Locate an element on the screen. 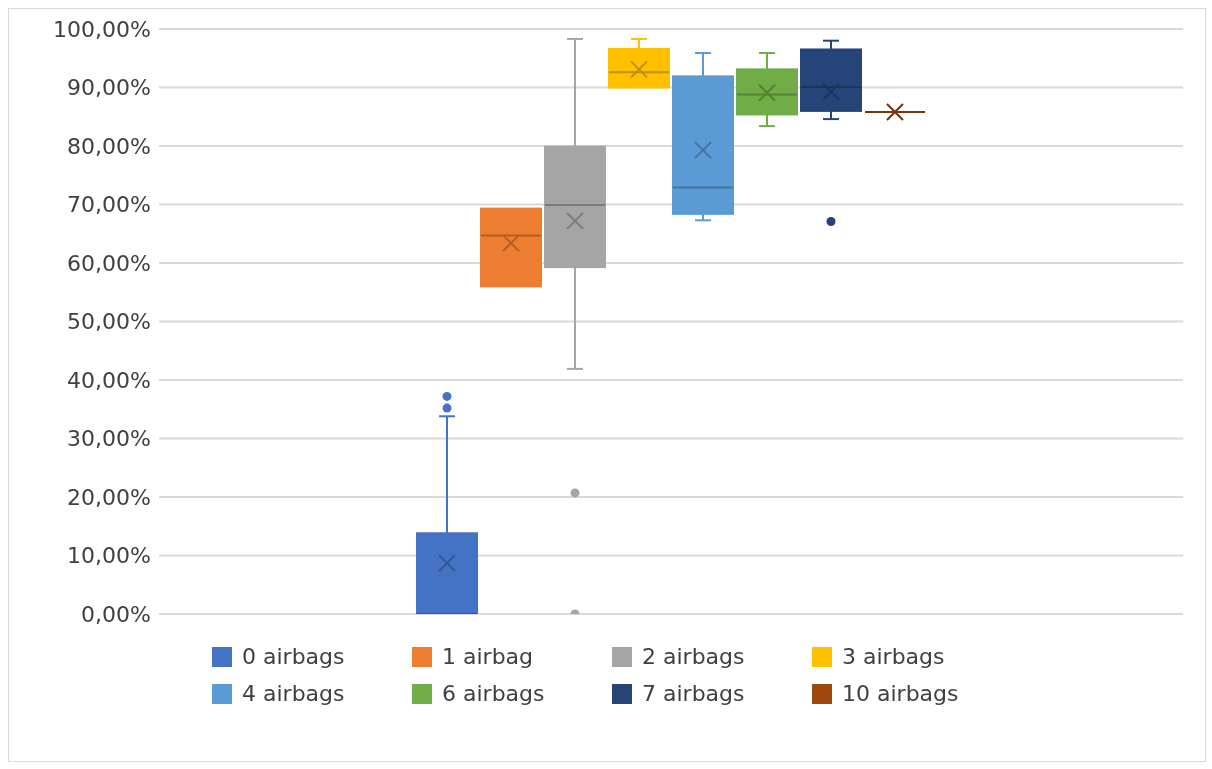 This screenshot has height=769, width=1212. legend-label: 7 airbags is located at coordinates (693, 693).